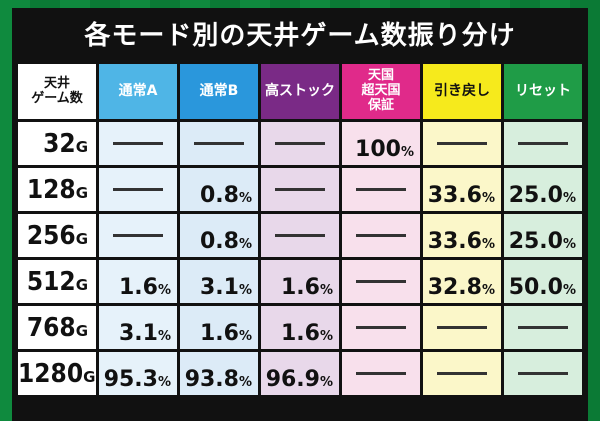 The height and width of the screenshot is (421, 600). I want to click on header-row: 天井 ゲーム数 通常A 通常B 高ストック 天国 超天国 保証 引き戻し リセット, so click(300, 91).